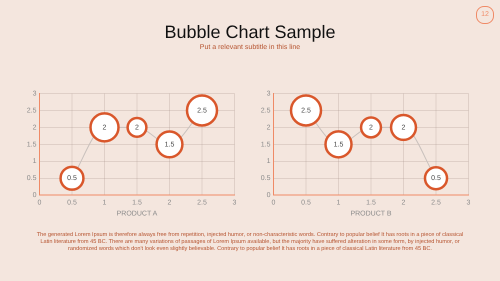 Image resolution: width=500 pixels, height=281 pixels. What do you see at coordinates (250, 32) in the screenshot?
I see `chart-title: Bubble Chart Sample` at bounding box center [250, 32].